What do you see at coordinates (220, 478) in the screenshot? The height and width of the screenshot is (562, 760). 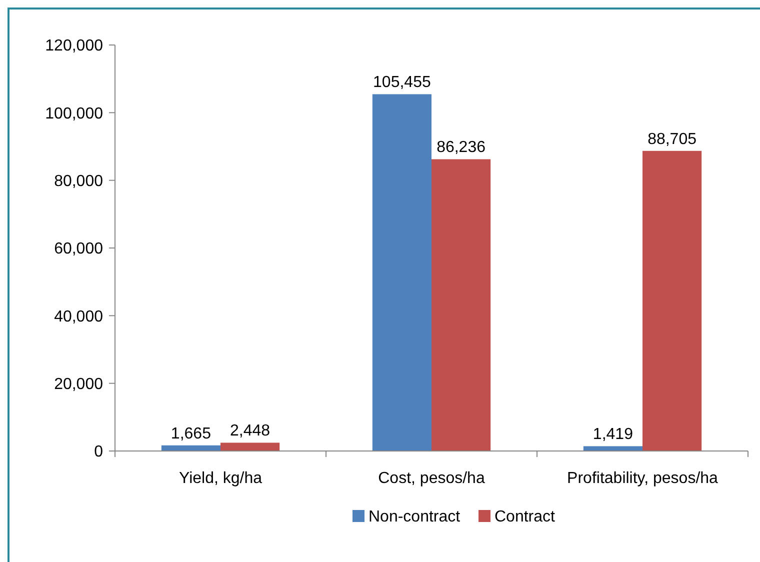 I see `x-tick-label: Yield, kg/ha` at bounding box center [220, 478].